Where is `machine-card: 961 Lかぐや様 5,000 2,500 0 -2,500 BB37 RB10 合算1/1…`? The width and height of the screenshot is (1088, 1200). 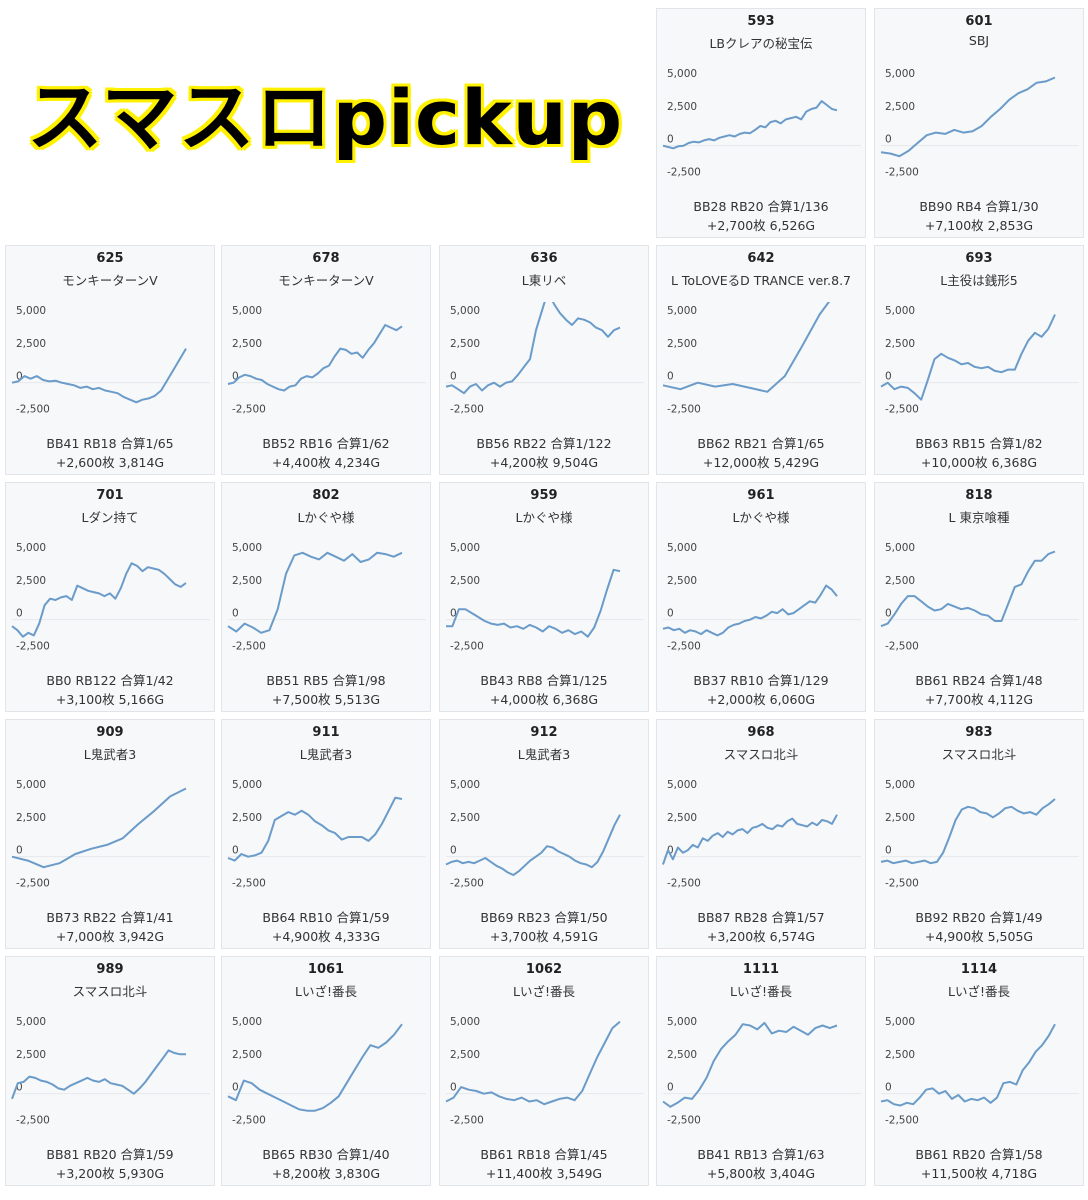
machine-card: 961 Lかぐや様 5,000 2,500 0 -2,500 BB37 RB10 合算1/1… is located at coordinates (761, 597).